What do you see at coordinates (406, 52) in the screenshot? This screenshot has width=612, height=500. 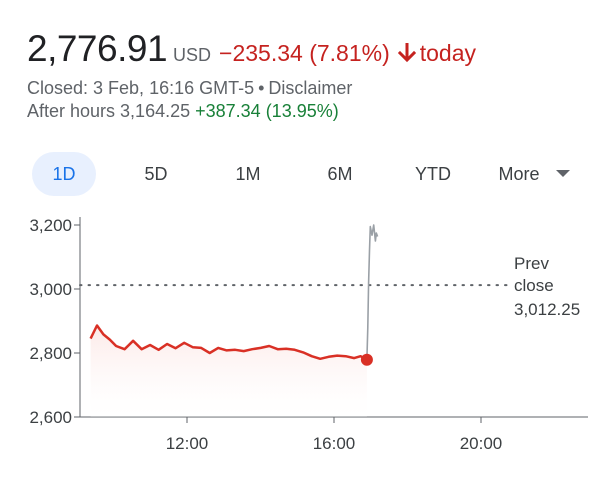 I see `arrow-down-icon` at bounding box center [406, 52].